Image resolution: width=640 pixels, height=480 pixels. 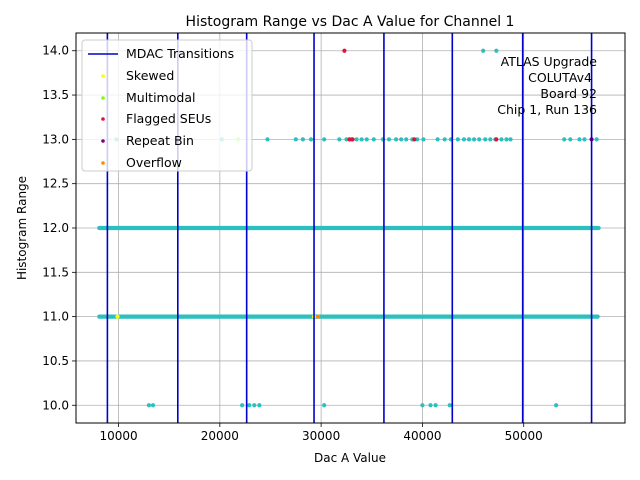 I want to click on y-tick-label: 10.0, so click(x=55, y=405).